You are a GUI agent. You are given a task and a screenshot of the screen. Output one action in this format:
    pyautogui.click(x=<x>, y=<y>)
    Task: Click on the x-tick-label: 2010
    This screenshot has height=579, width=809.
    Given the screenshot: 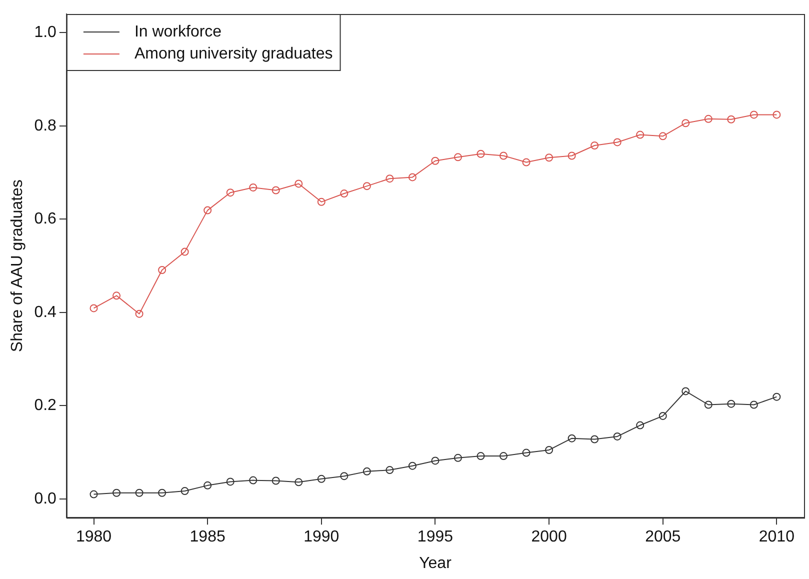 What is the action you would take?
    pyautogui.click(x=776, y=537)
    